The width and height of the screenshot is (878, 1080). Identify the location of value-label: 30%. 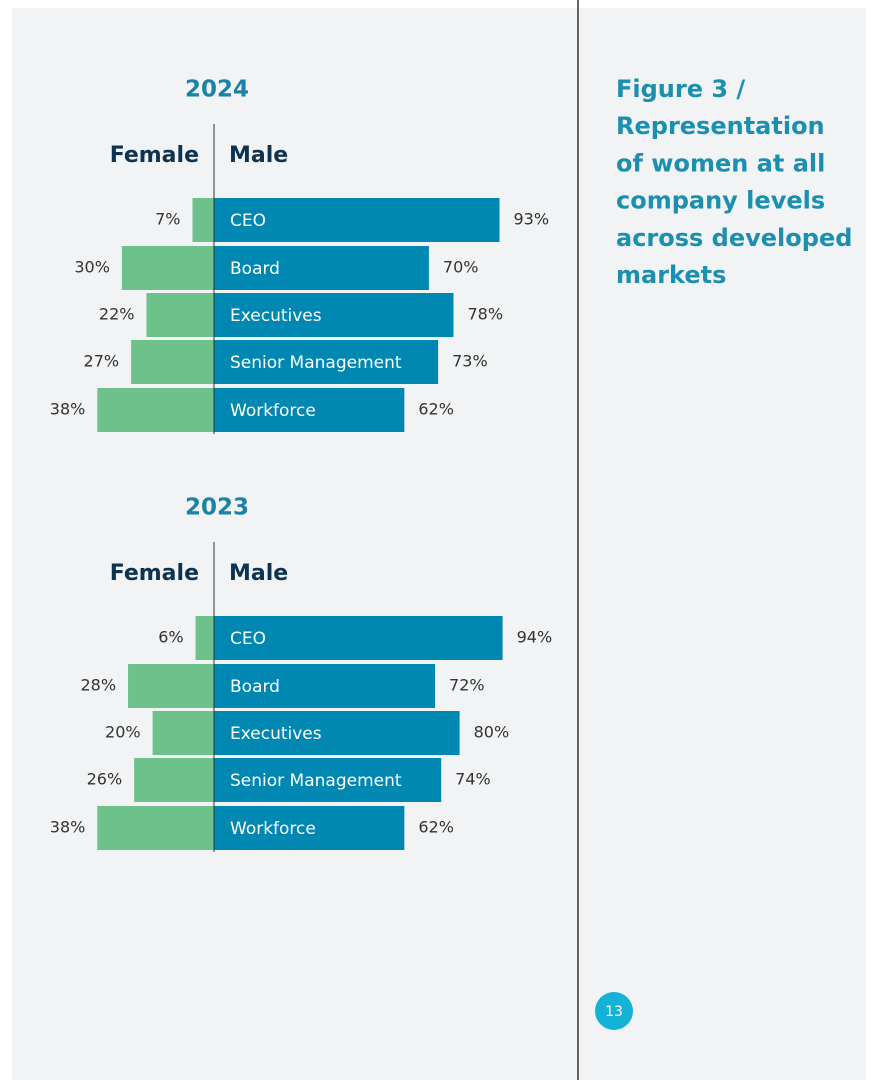
(92, 267).